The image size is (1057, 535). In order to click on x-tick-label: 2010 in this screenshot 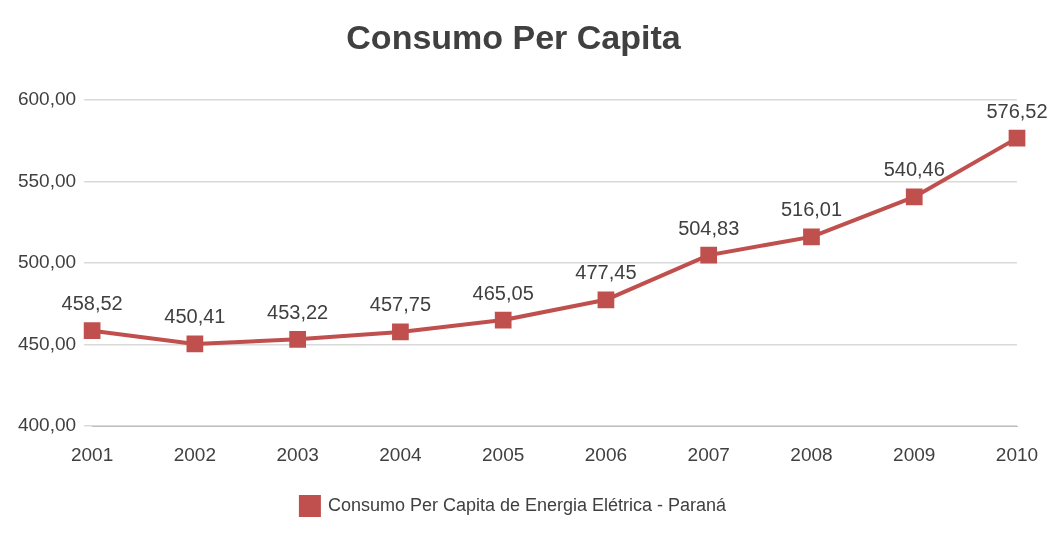, I will do `click(1017, 454)`.